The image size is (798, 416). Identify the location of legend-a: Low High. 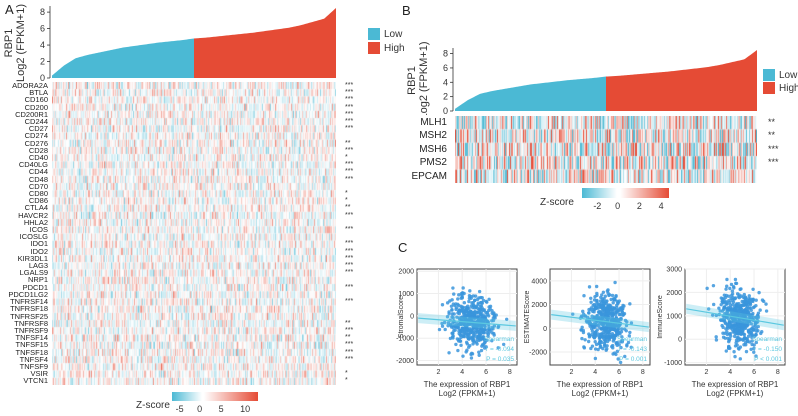
(386, 41).